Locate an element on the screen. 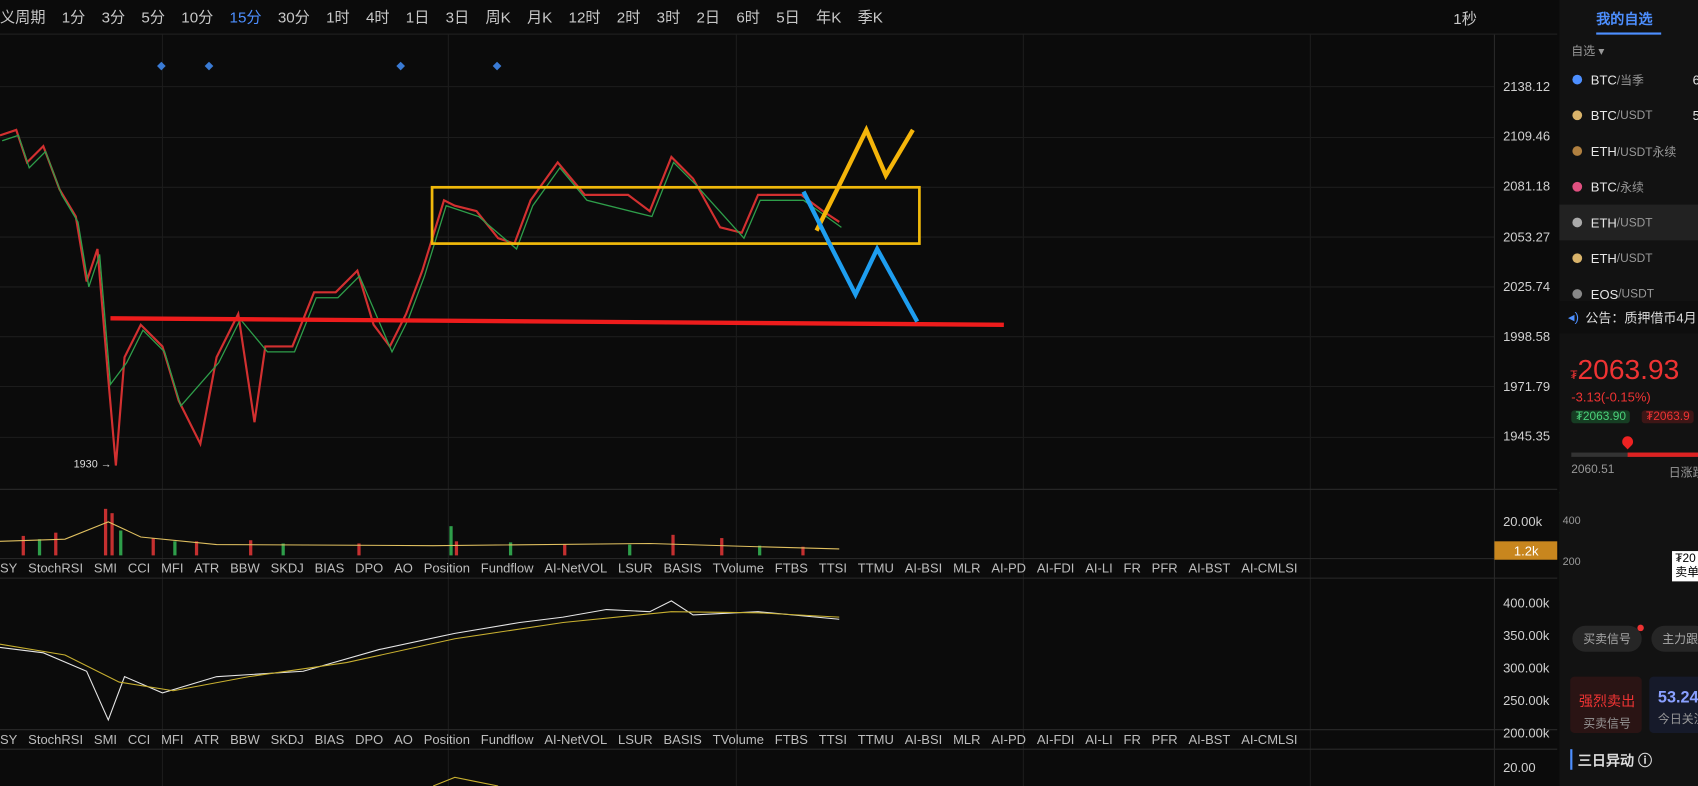 The width and height of the screenshot is (1698, 786). watch-row: BTC/当季 6 is located at coordinates (1628, 80).